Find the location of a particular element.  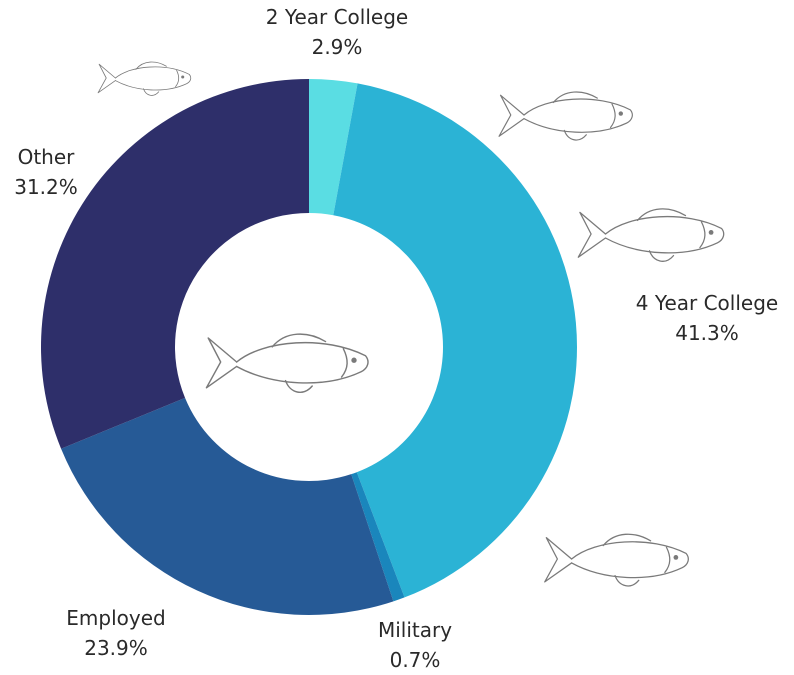

label-employed-value: 23.9% is located at coordinates (116, 648).